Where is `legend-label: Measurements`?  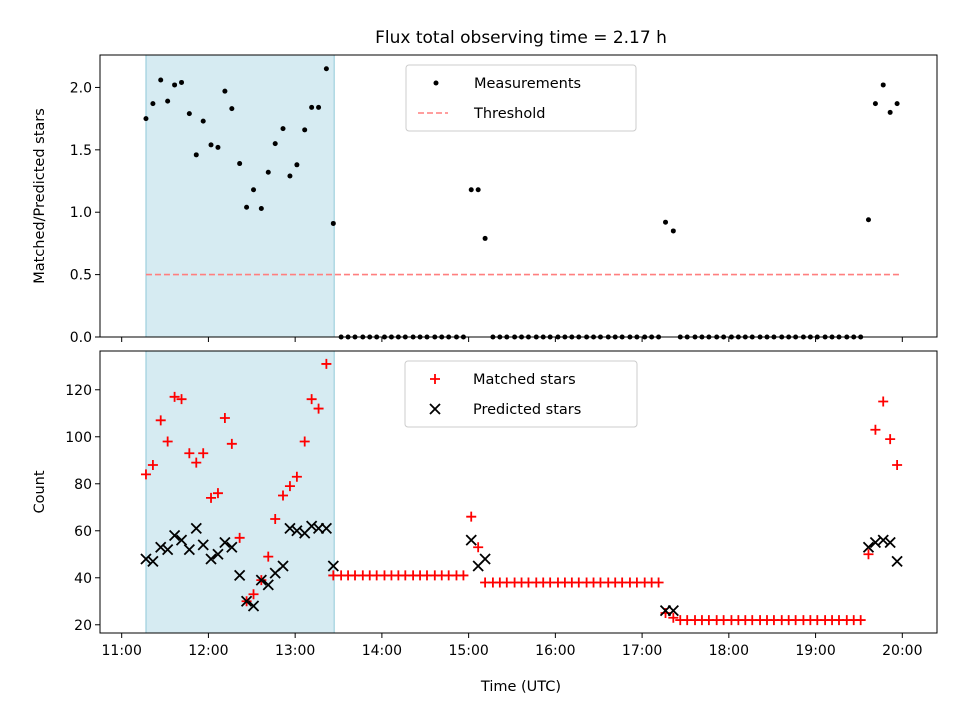
legend-label: Measurements is located at coordinates (527, 84).